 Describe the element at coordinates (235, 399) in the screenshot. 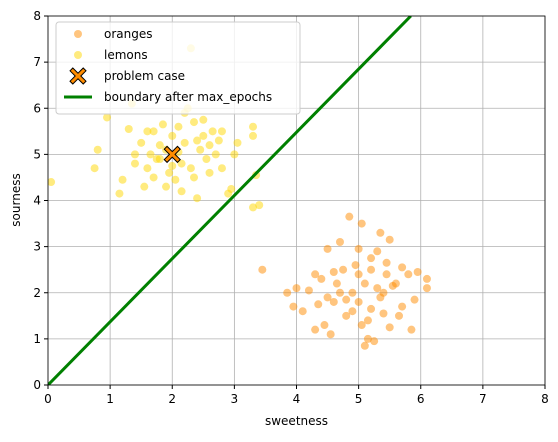

I see `x-tick-label: 3` at that location.